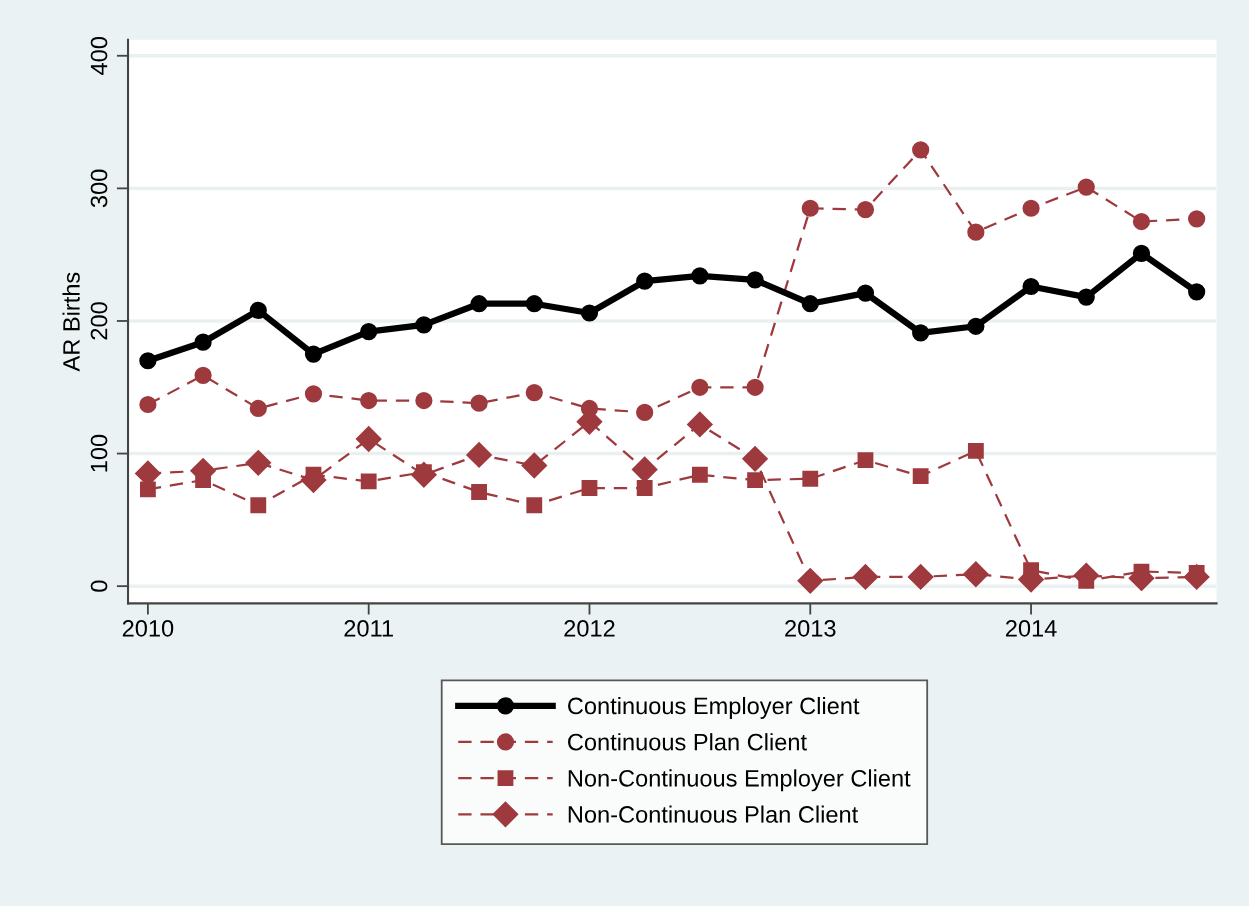 This screenshot has width=1249, height=906. What do you see at coordinates (810, 628) in the screenshot?
I see `x-tick-label: 2013` at bounding box center [810, 628].